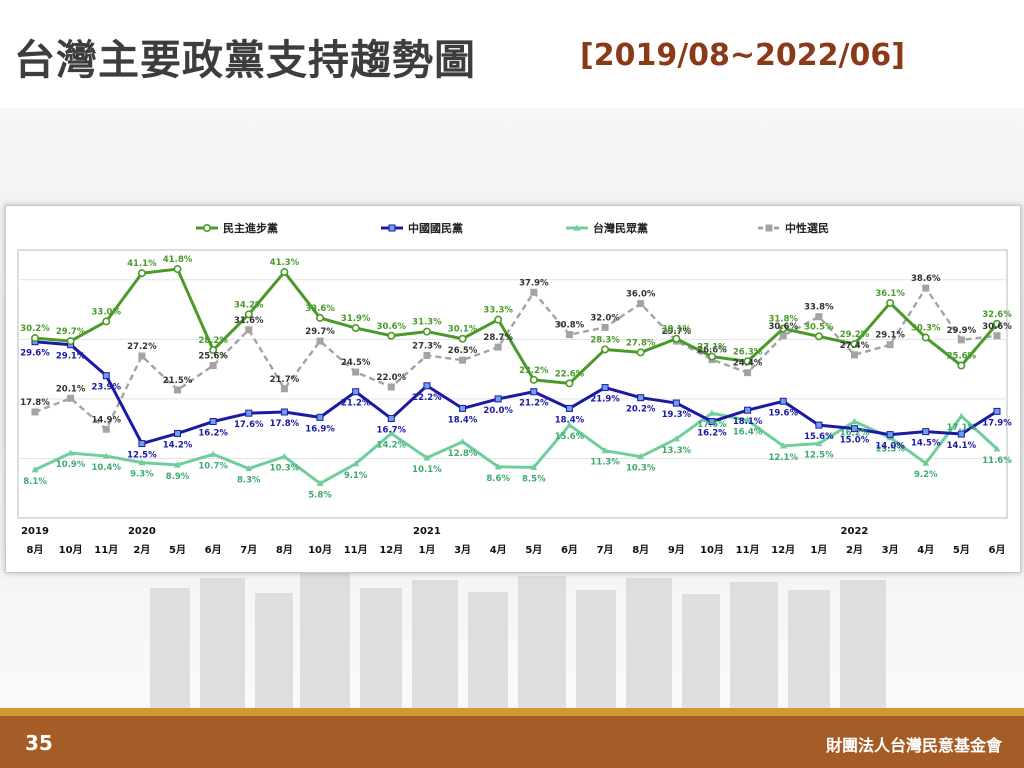 This screenshot has height=768, width=1024. What do you see at coordinates (285, 380) in the screenshot?
I see `data-label-neutral: 21.7%` at bounding box center [285, 380].